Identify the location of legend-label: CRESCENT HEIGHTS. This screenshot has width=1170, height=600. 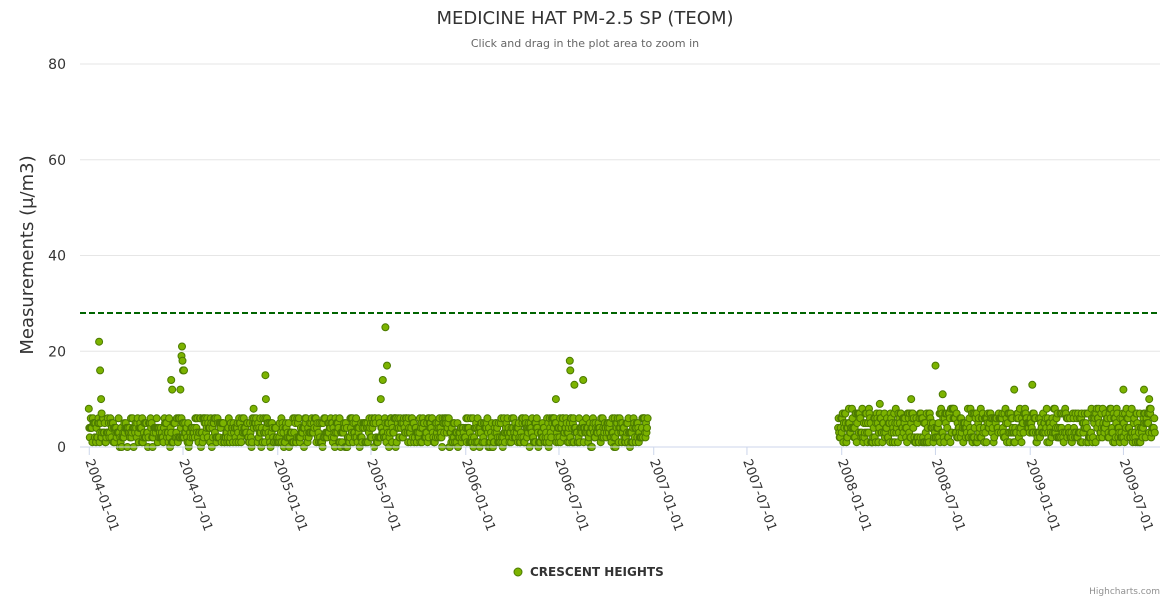
(597, 572).